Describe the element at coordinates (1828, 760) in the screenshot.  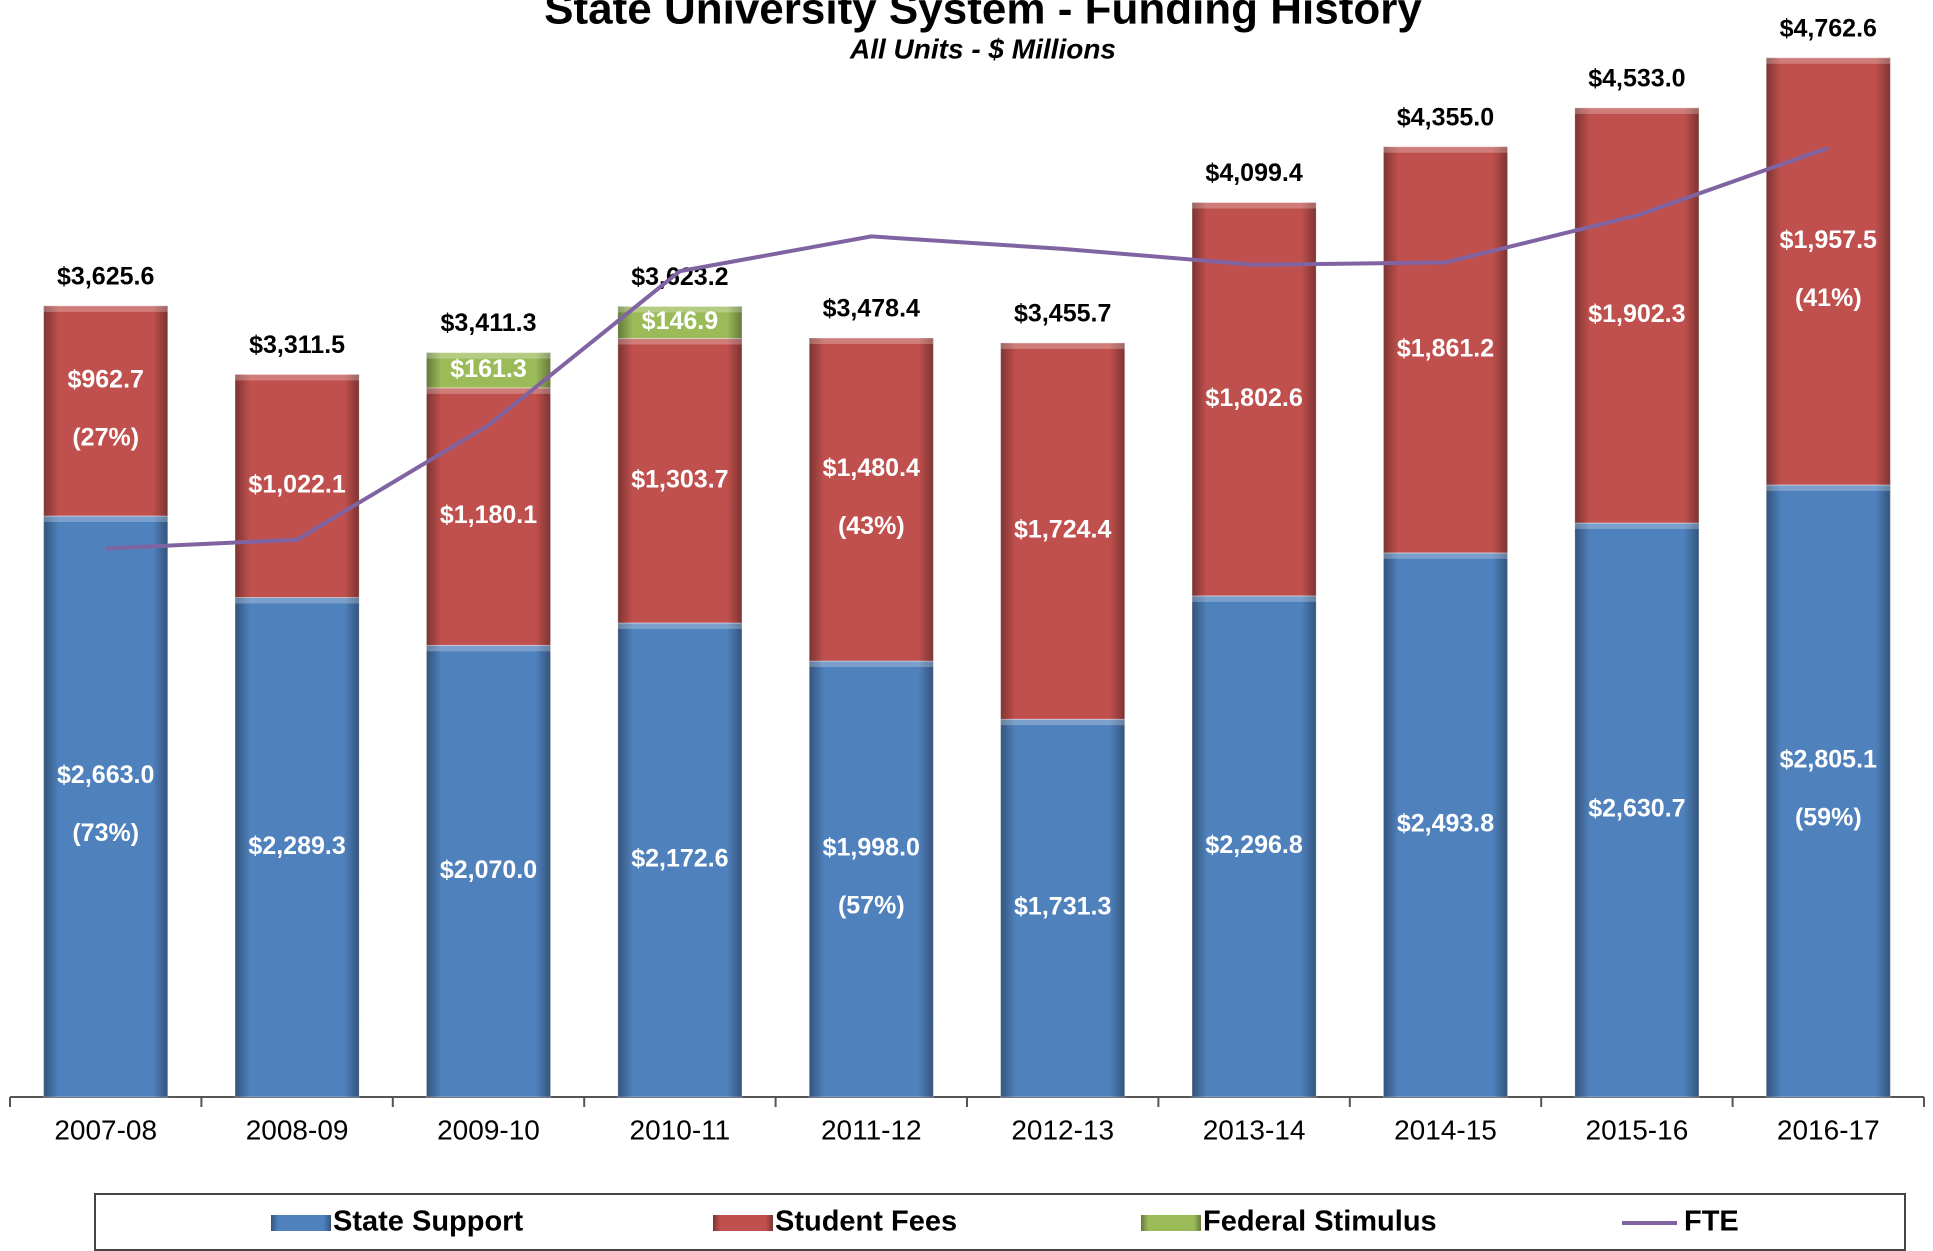
I see `data-label: $2,805.1` at that location.